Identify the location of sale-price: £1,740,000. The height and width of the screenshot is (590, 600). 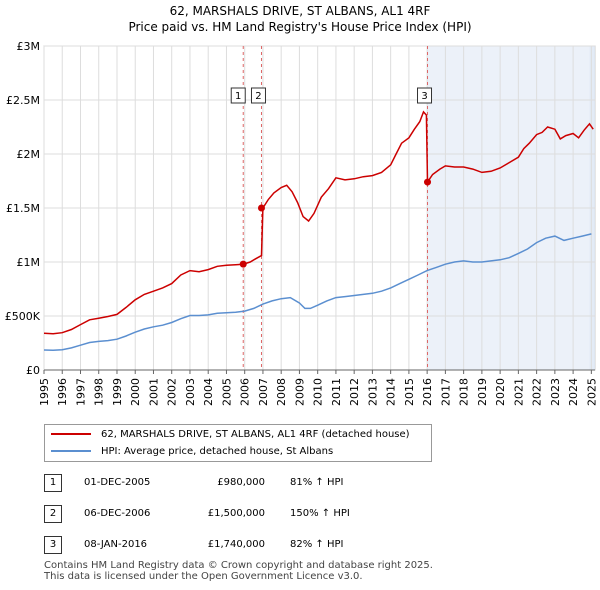
(236, 544).